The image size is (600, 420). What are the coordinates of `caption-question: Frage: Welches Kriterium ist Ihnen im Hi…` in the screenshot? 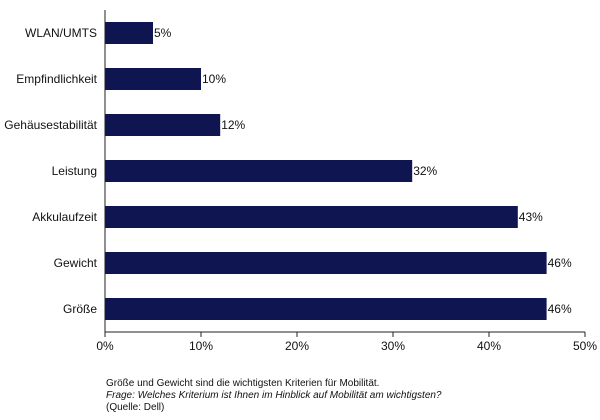 It's located at (274, 395).